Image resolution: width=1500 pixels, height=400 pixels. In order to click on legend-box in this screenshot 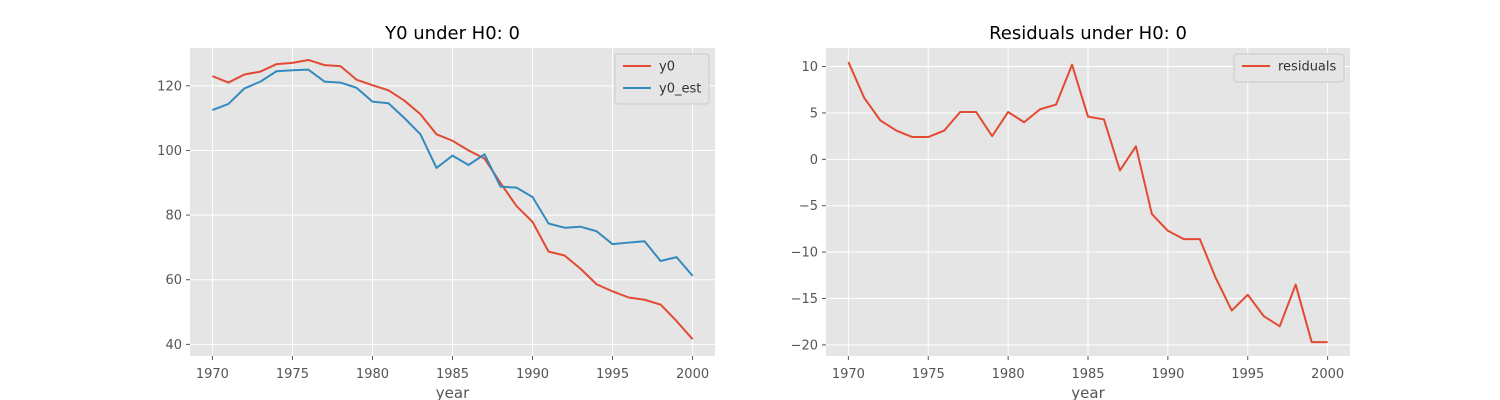, I will do `click(1289, 68)`.